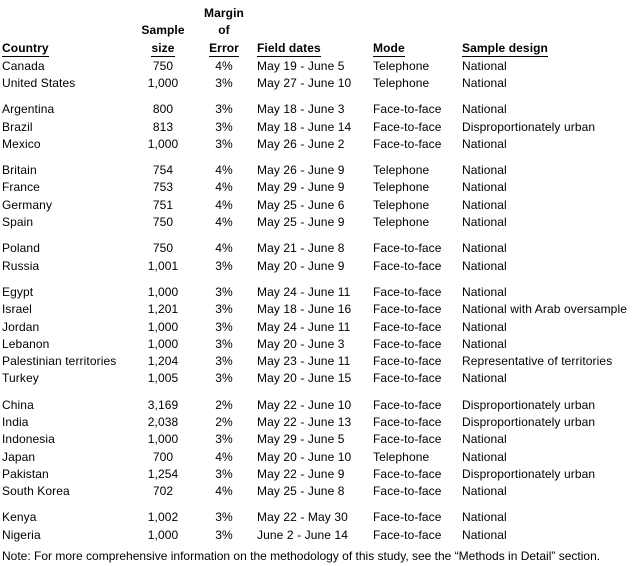 This screenshot has height=566, width=640. Describe the element at coordinates (18, 222) in the screenshot. I see `cell-country: Spain` at that location.